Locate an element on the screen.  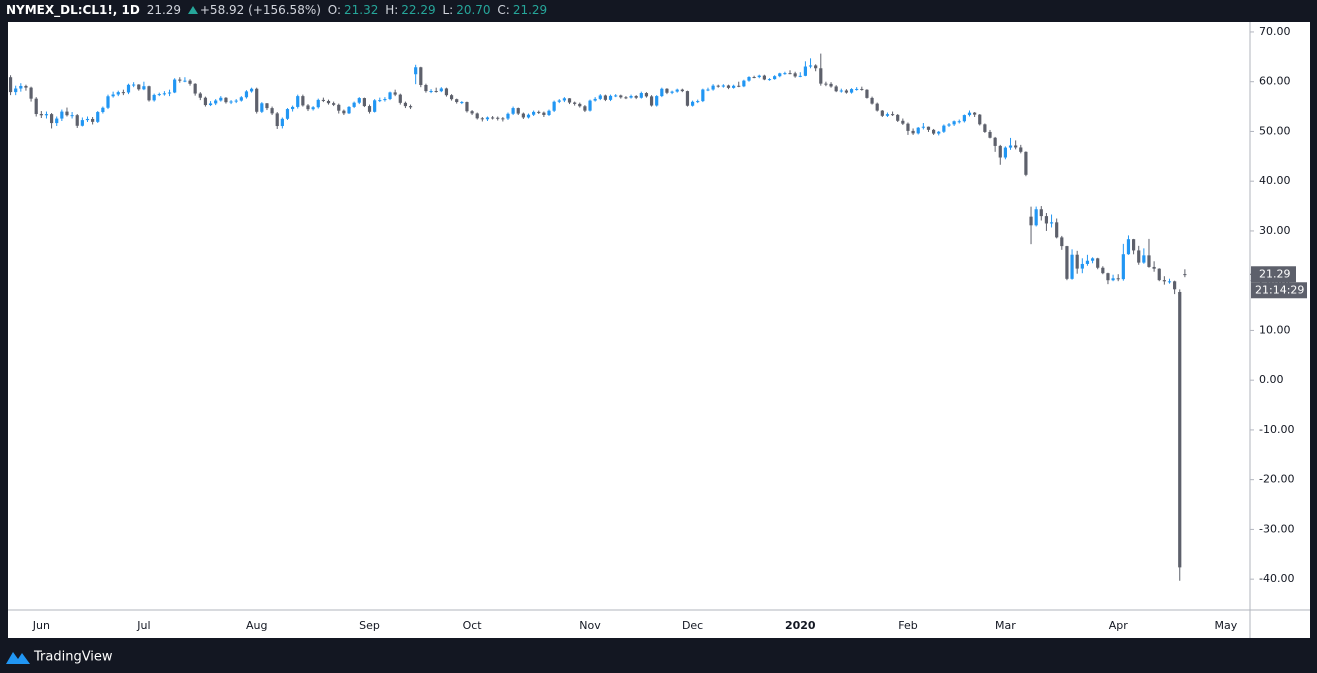
y-tick-label: 10.00 is located at coordinates (1275, 329).